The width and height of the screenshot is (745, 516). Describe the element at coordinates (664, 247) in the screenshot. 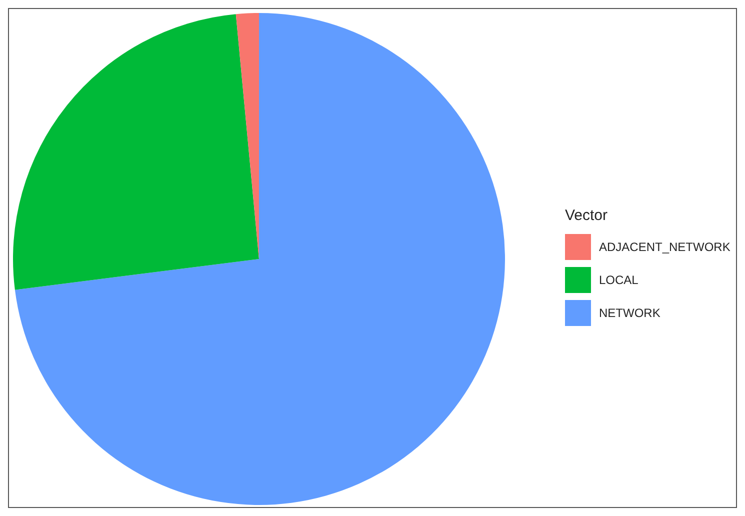

I see `legend-label: ADJACENT_NETWORK` at that location.